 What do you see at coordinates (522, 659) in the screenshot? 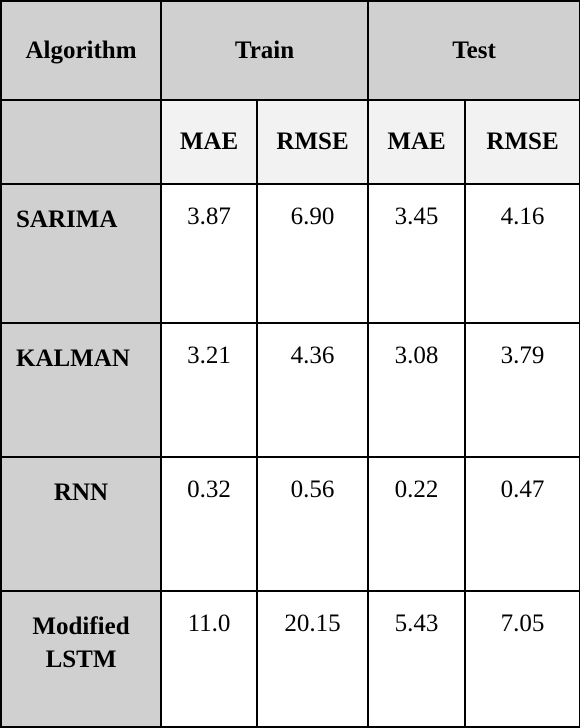
I see `test-rmse-value: 7.05` at bounding box center [522, 659].